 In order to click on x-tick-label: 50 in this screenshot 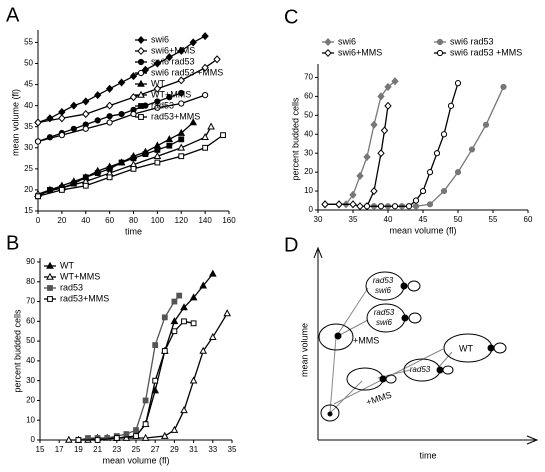, I will do `click(458, 219)`.